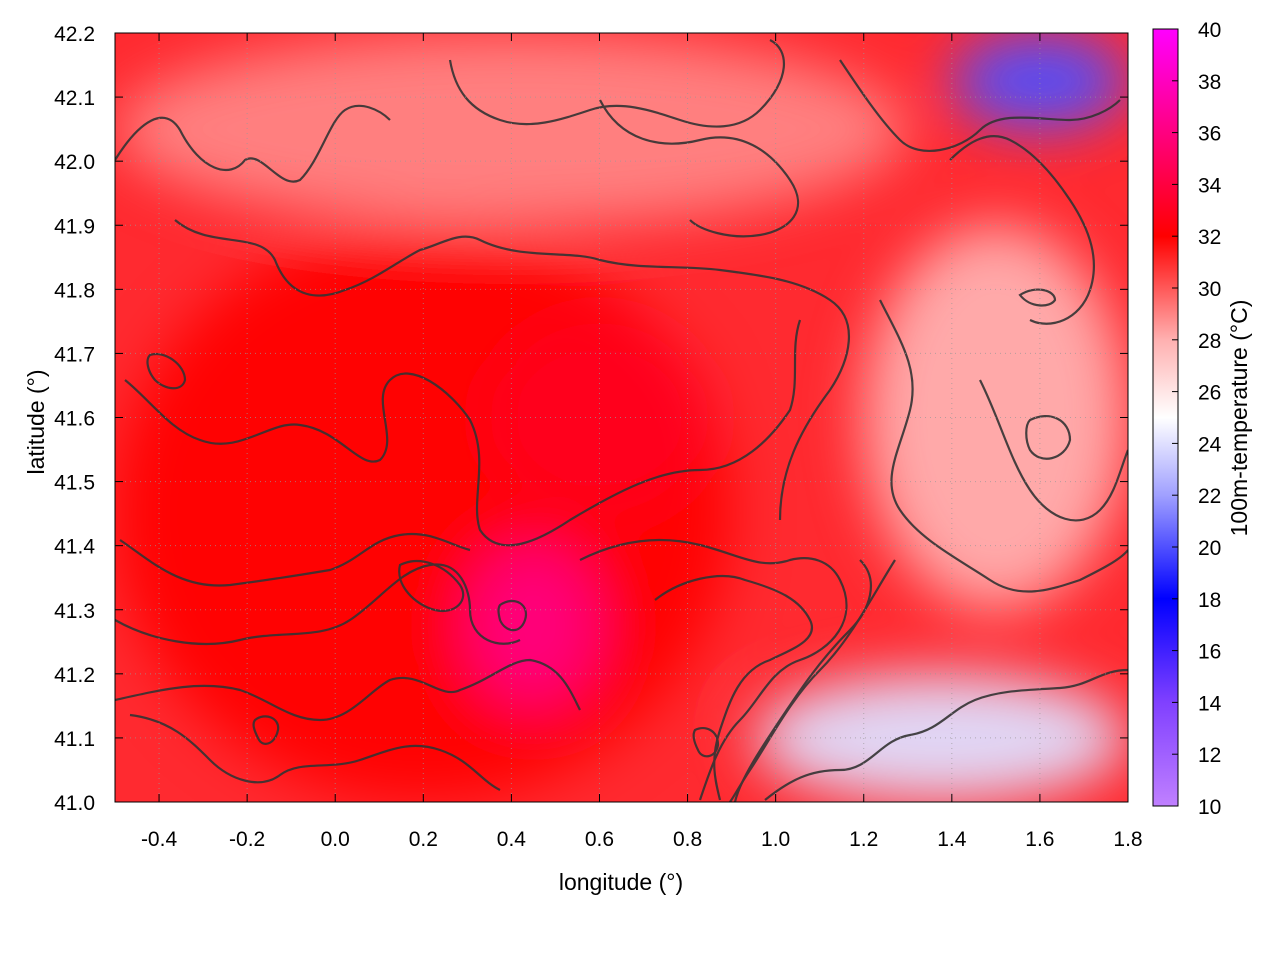 The image size is (1280, 965). Describe the element at coordinates (946, 734) in the screenshot. I see `coastline` at that location.